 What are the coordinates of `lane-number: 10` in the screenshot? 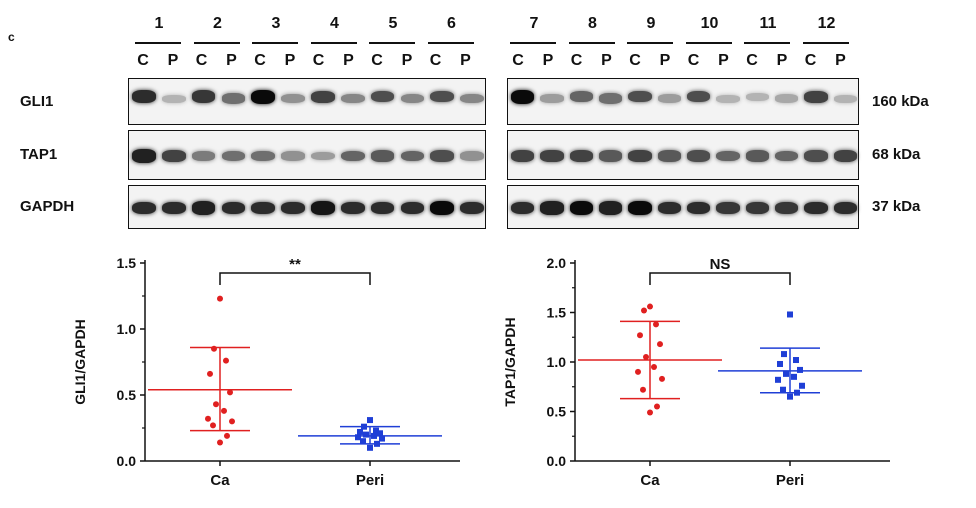 It's located at (709, 23).